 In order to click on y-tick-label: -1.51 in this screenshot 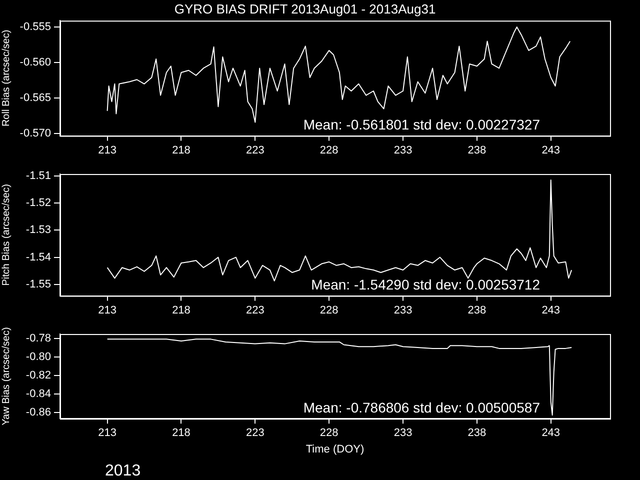, I will do `click(38, 176)`.